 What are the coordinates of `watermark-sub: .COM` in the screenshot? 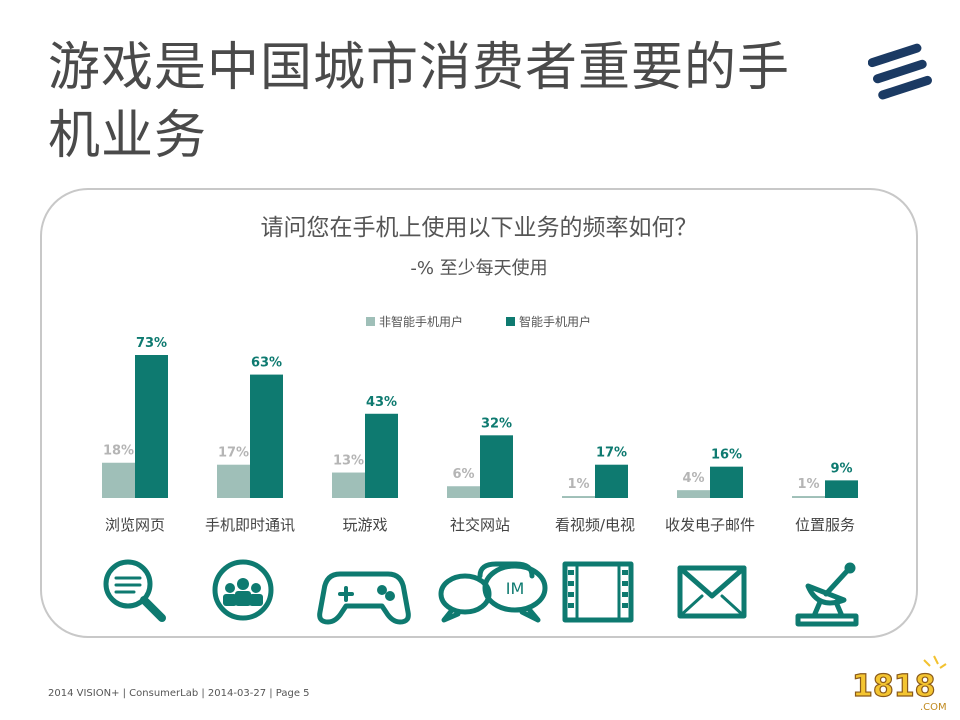 It's located at (933, 707).